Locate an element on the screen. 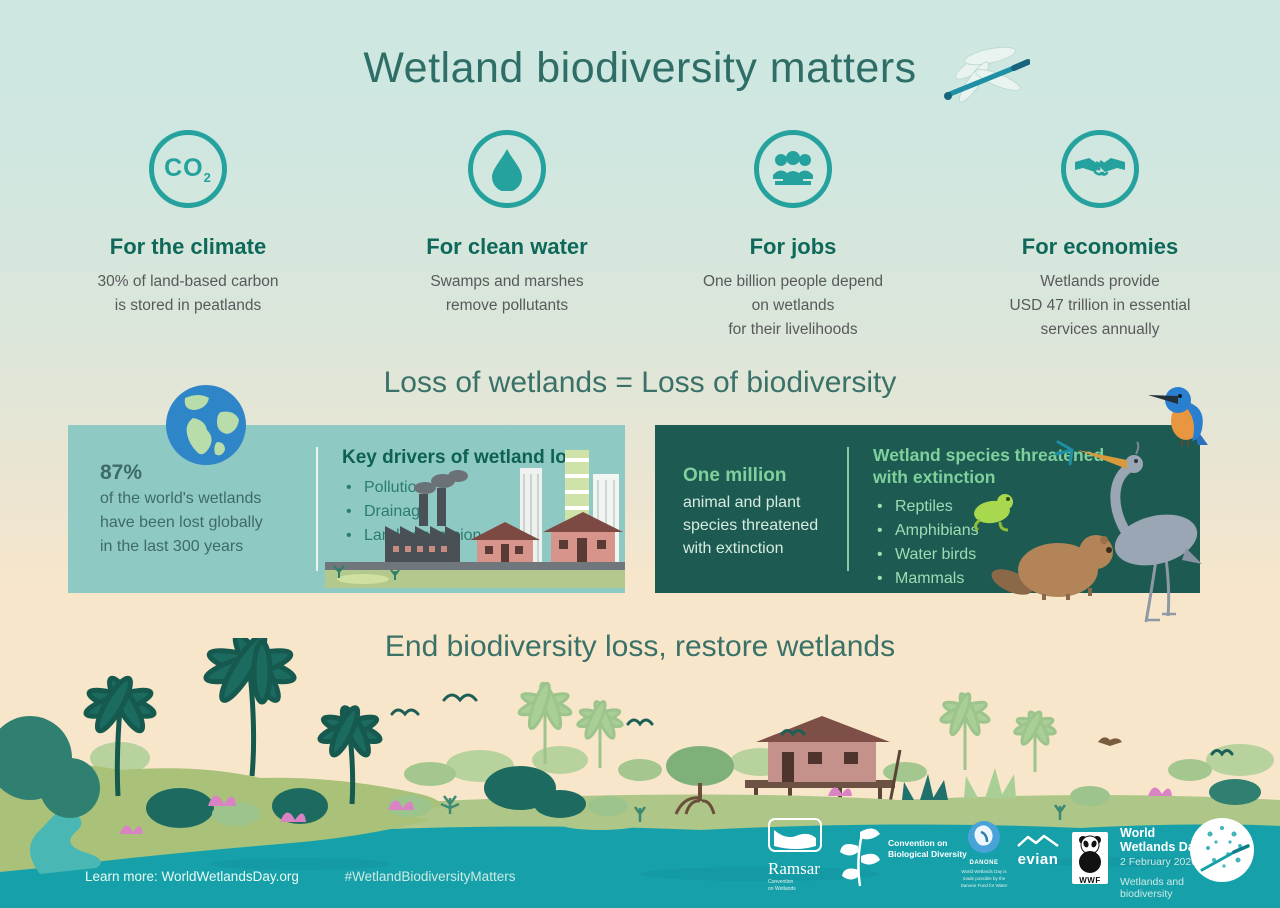  danone-globe-icon is located at coordinates (984, 837).